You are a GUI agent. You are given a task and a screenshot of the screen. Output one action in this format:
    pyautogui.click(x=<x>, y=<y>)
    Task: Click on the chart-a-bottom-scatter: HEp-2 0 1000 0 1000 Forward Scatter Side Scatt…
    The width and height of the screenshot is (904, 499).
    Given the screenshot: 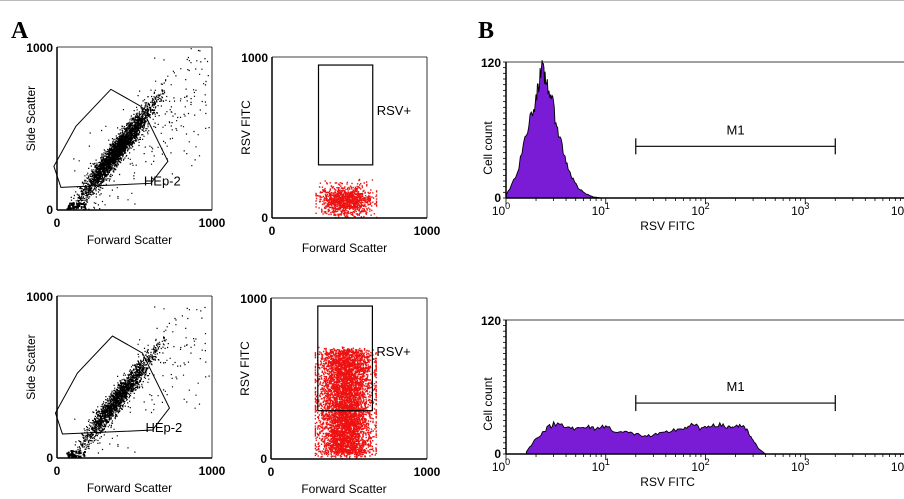 What is the action you would take?
    pyautogui.click(x=125, y=392)
    